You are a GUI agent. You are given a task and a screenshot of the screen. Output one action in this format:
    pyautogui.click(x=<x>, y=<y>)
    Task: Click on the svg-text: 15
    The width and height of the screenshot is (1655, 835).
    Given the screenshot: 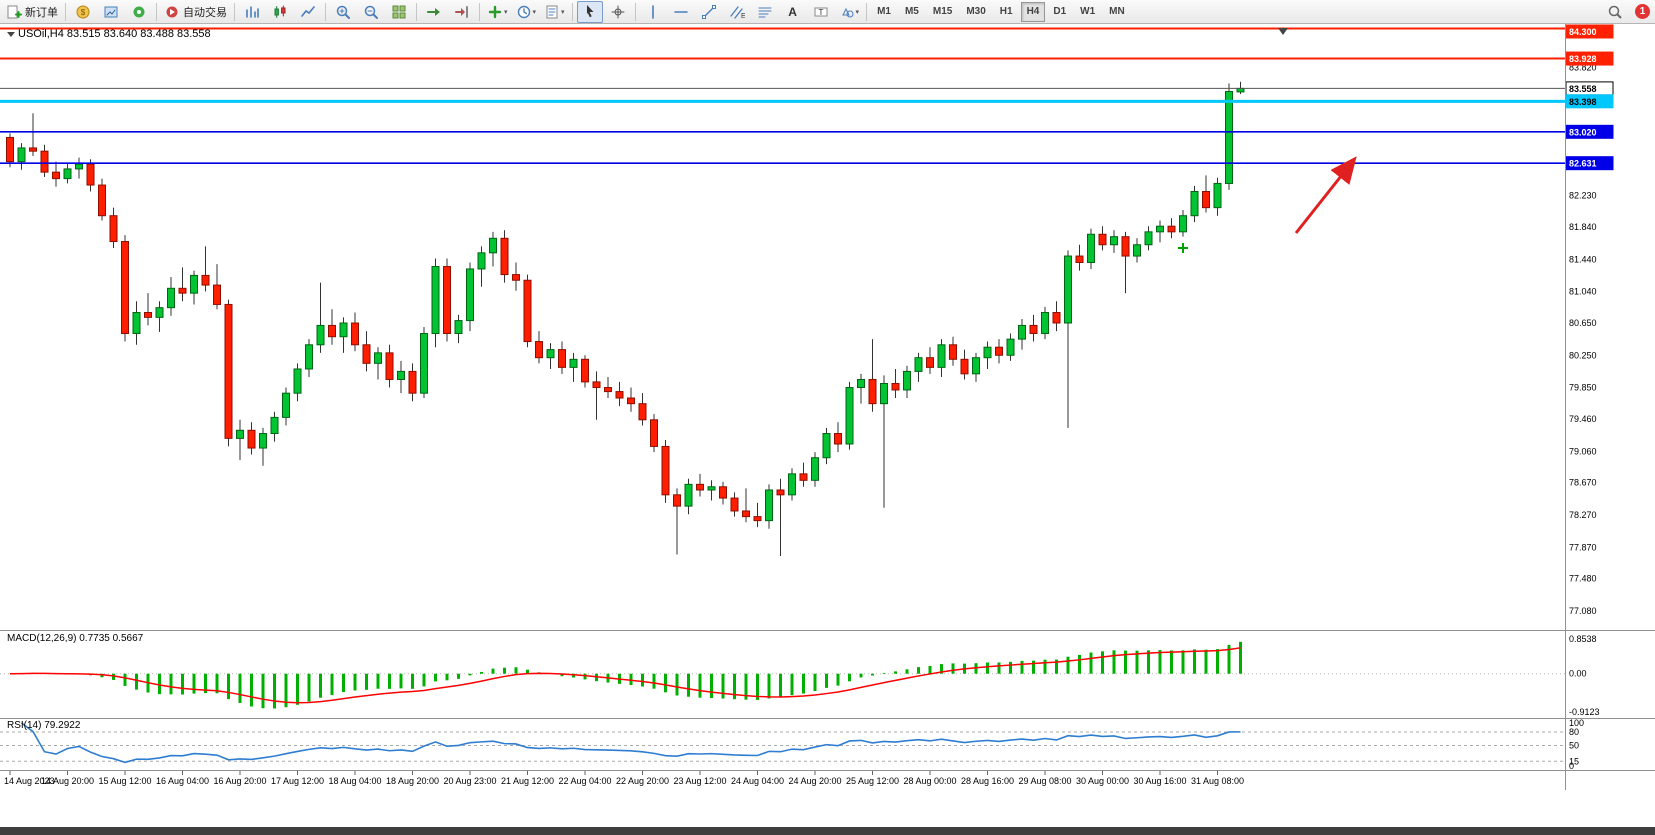 What is the action you would take?
    pyautogui.click(x=1574, y=761)
    